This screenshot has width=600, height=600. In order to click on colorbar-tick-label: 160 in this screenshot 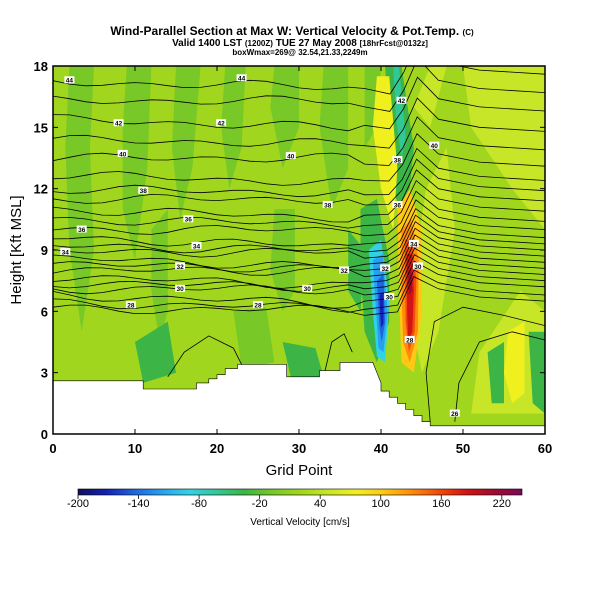, I will do `click(441, 504)`.